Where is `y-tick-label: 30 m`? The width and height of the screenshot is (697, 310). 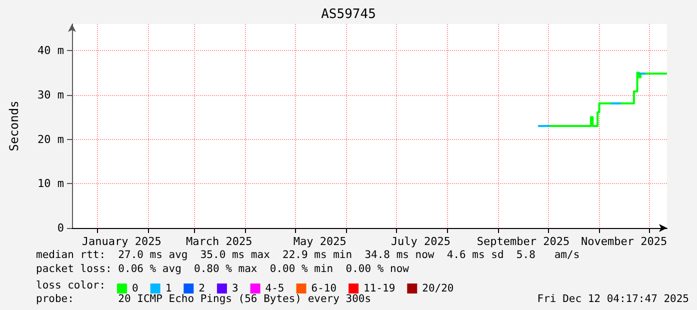
y-tick-label: 30 m is located at coordinates (51, 95).